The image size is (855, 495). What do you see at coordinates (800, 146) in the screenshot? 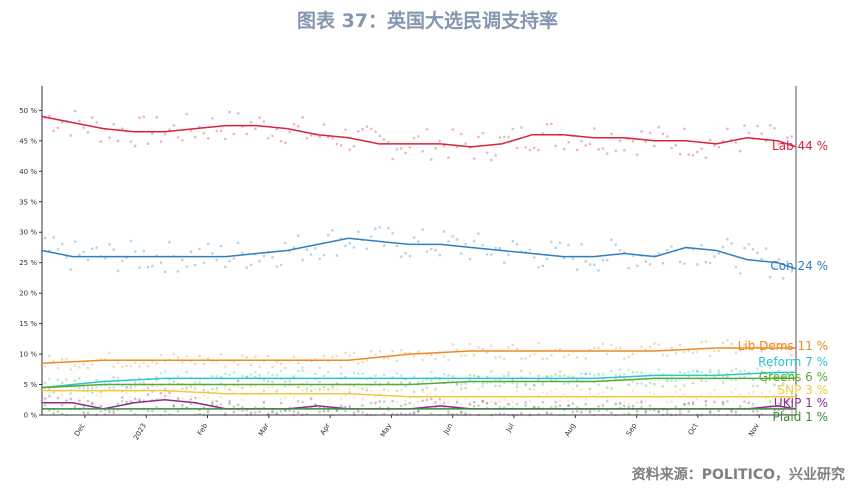
I see `series-label-lab: Lab 44 %` at bounding box center [800, 146].